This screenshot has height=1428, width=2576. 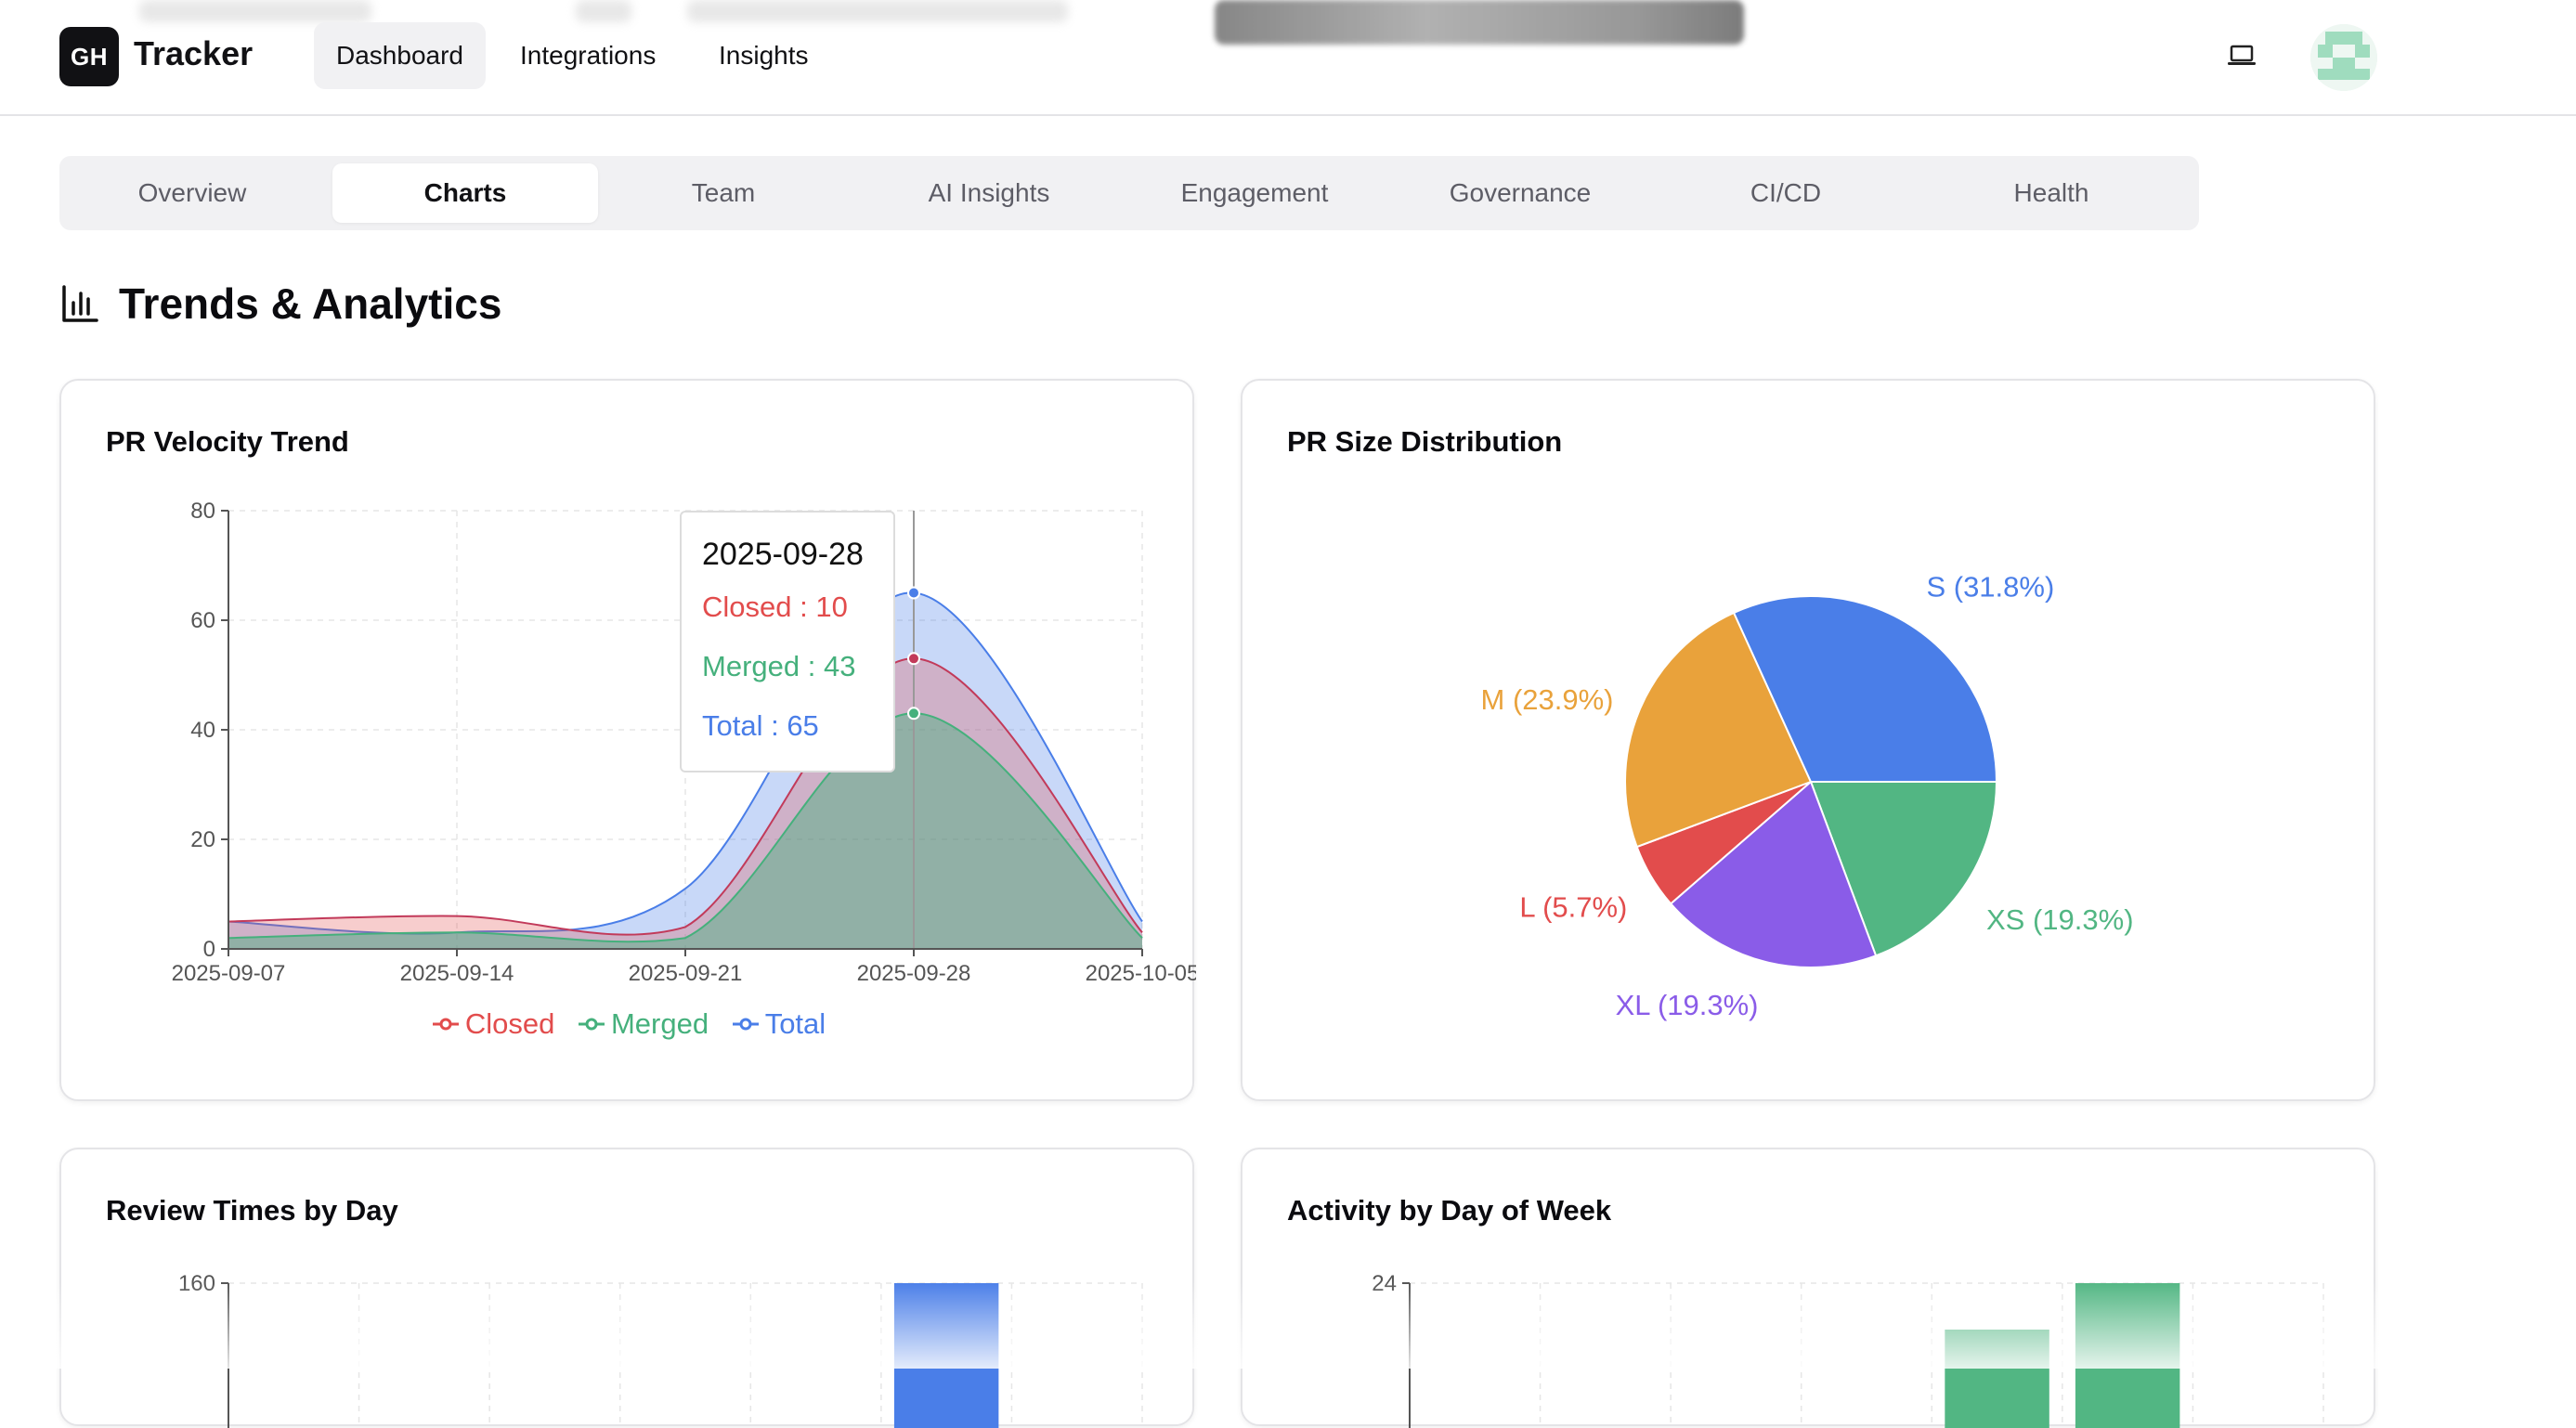 I want to click on x-tick-label: 2025-09-14, so click(x=457, y=973).